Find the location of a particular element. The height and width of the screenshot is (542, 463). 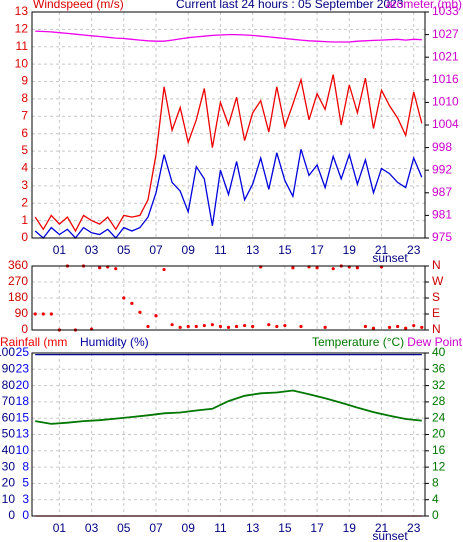

y-tick-label: 180 is located at coordinates (18, 297).